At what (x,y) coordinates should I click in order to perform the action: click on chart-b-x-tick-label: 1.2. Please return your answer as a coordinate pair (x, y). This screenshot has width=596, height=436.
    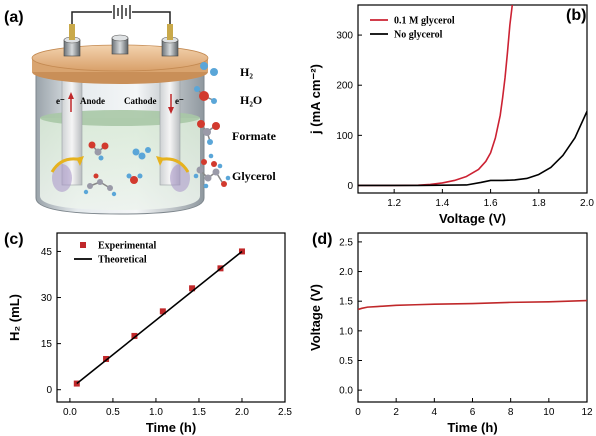
    Looking at the image, I should click on (394, 203).